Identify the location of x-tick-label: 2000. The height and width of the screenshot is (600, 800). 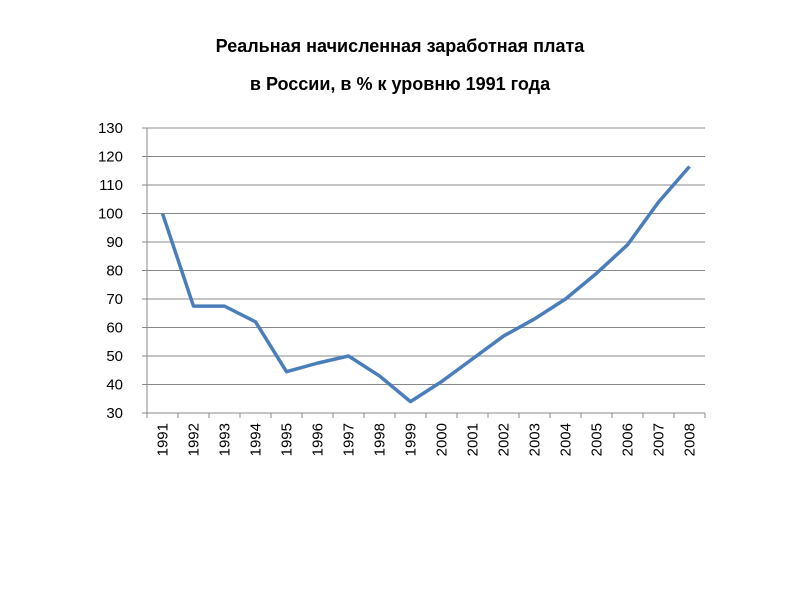
(442, 439).